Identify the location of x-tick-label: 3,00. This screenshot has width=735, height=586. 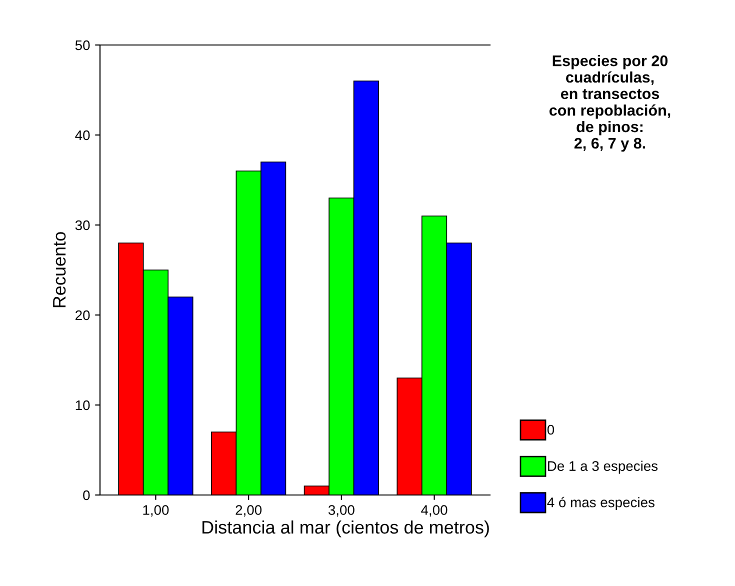
(341, 511).